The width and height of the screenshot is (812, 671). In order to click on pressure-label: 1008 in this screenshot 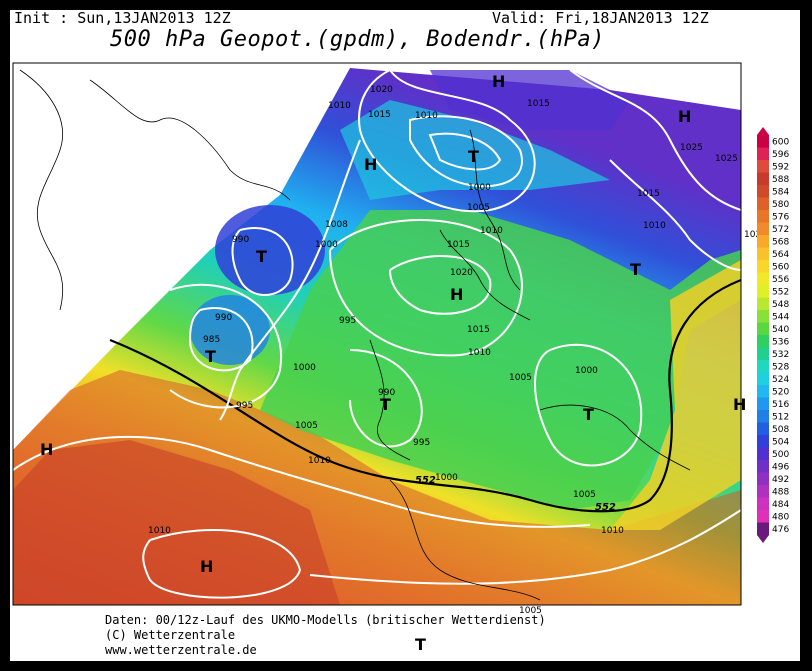, I will do `click(336, 225)`.